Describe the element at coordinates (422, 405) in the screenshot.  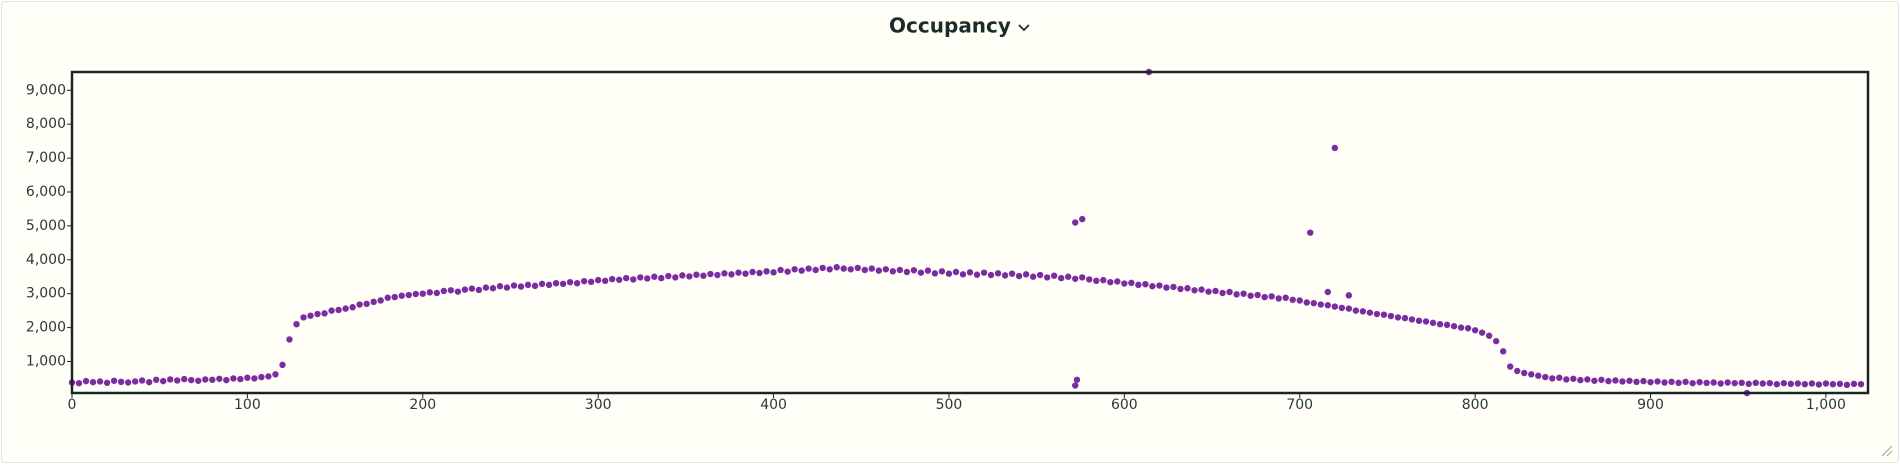
I see `x-tick-label: 200` at that location.